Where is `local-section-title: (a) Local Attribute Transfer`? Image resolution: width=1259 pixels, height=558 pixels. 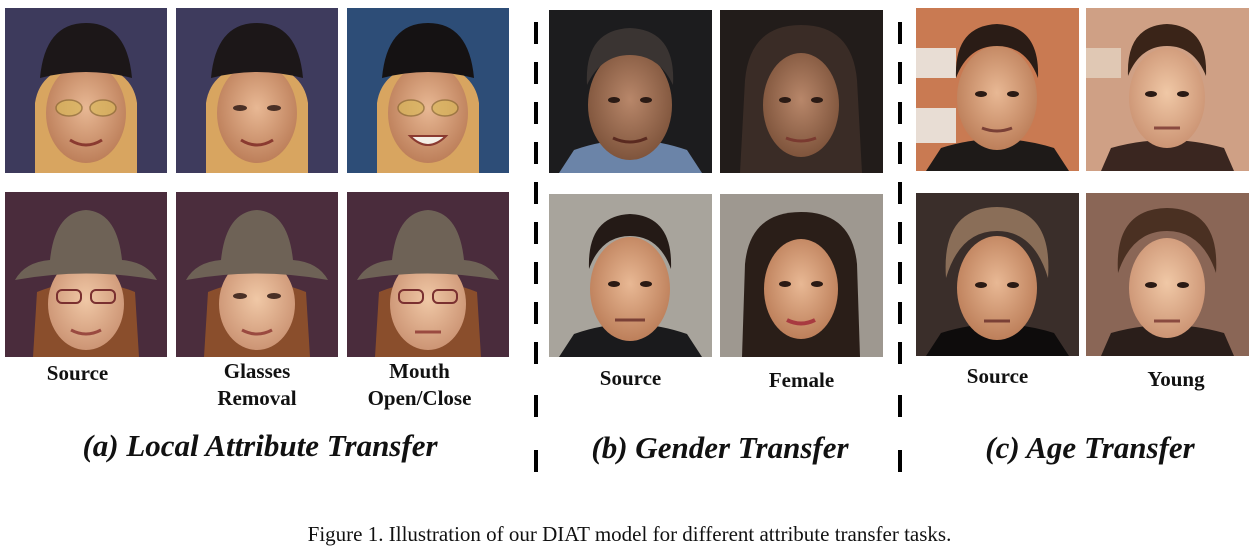
local-section-title: (a) Local Attribute Transfer is located at coordinates (260, 445).